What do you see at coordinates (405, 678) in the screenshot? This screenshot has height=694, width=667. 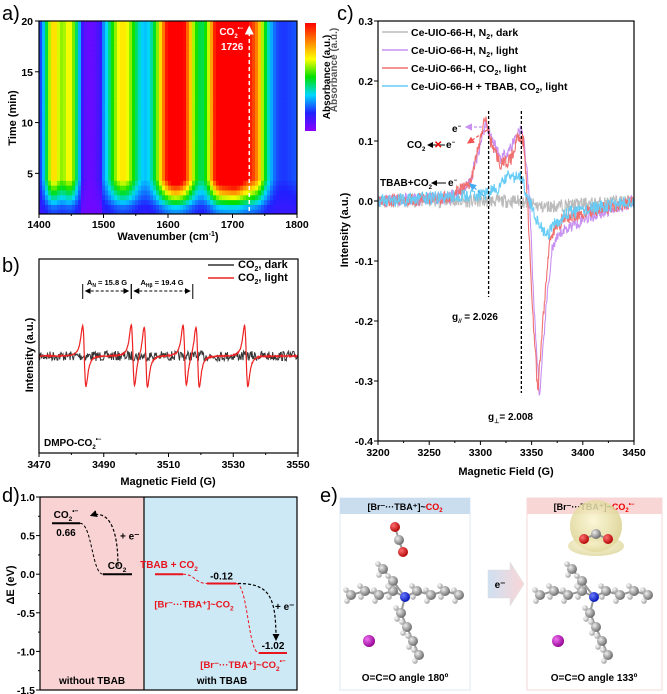 I see `caption-left: O=C=O angle 180º` at bounding box center [405, 678].